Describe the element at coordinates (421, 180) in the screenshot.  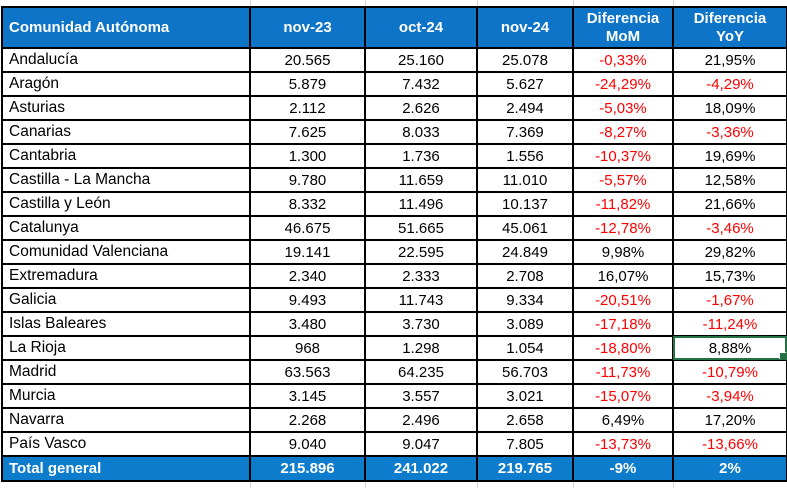
I see `cell-oct24: 11.659` at that location.